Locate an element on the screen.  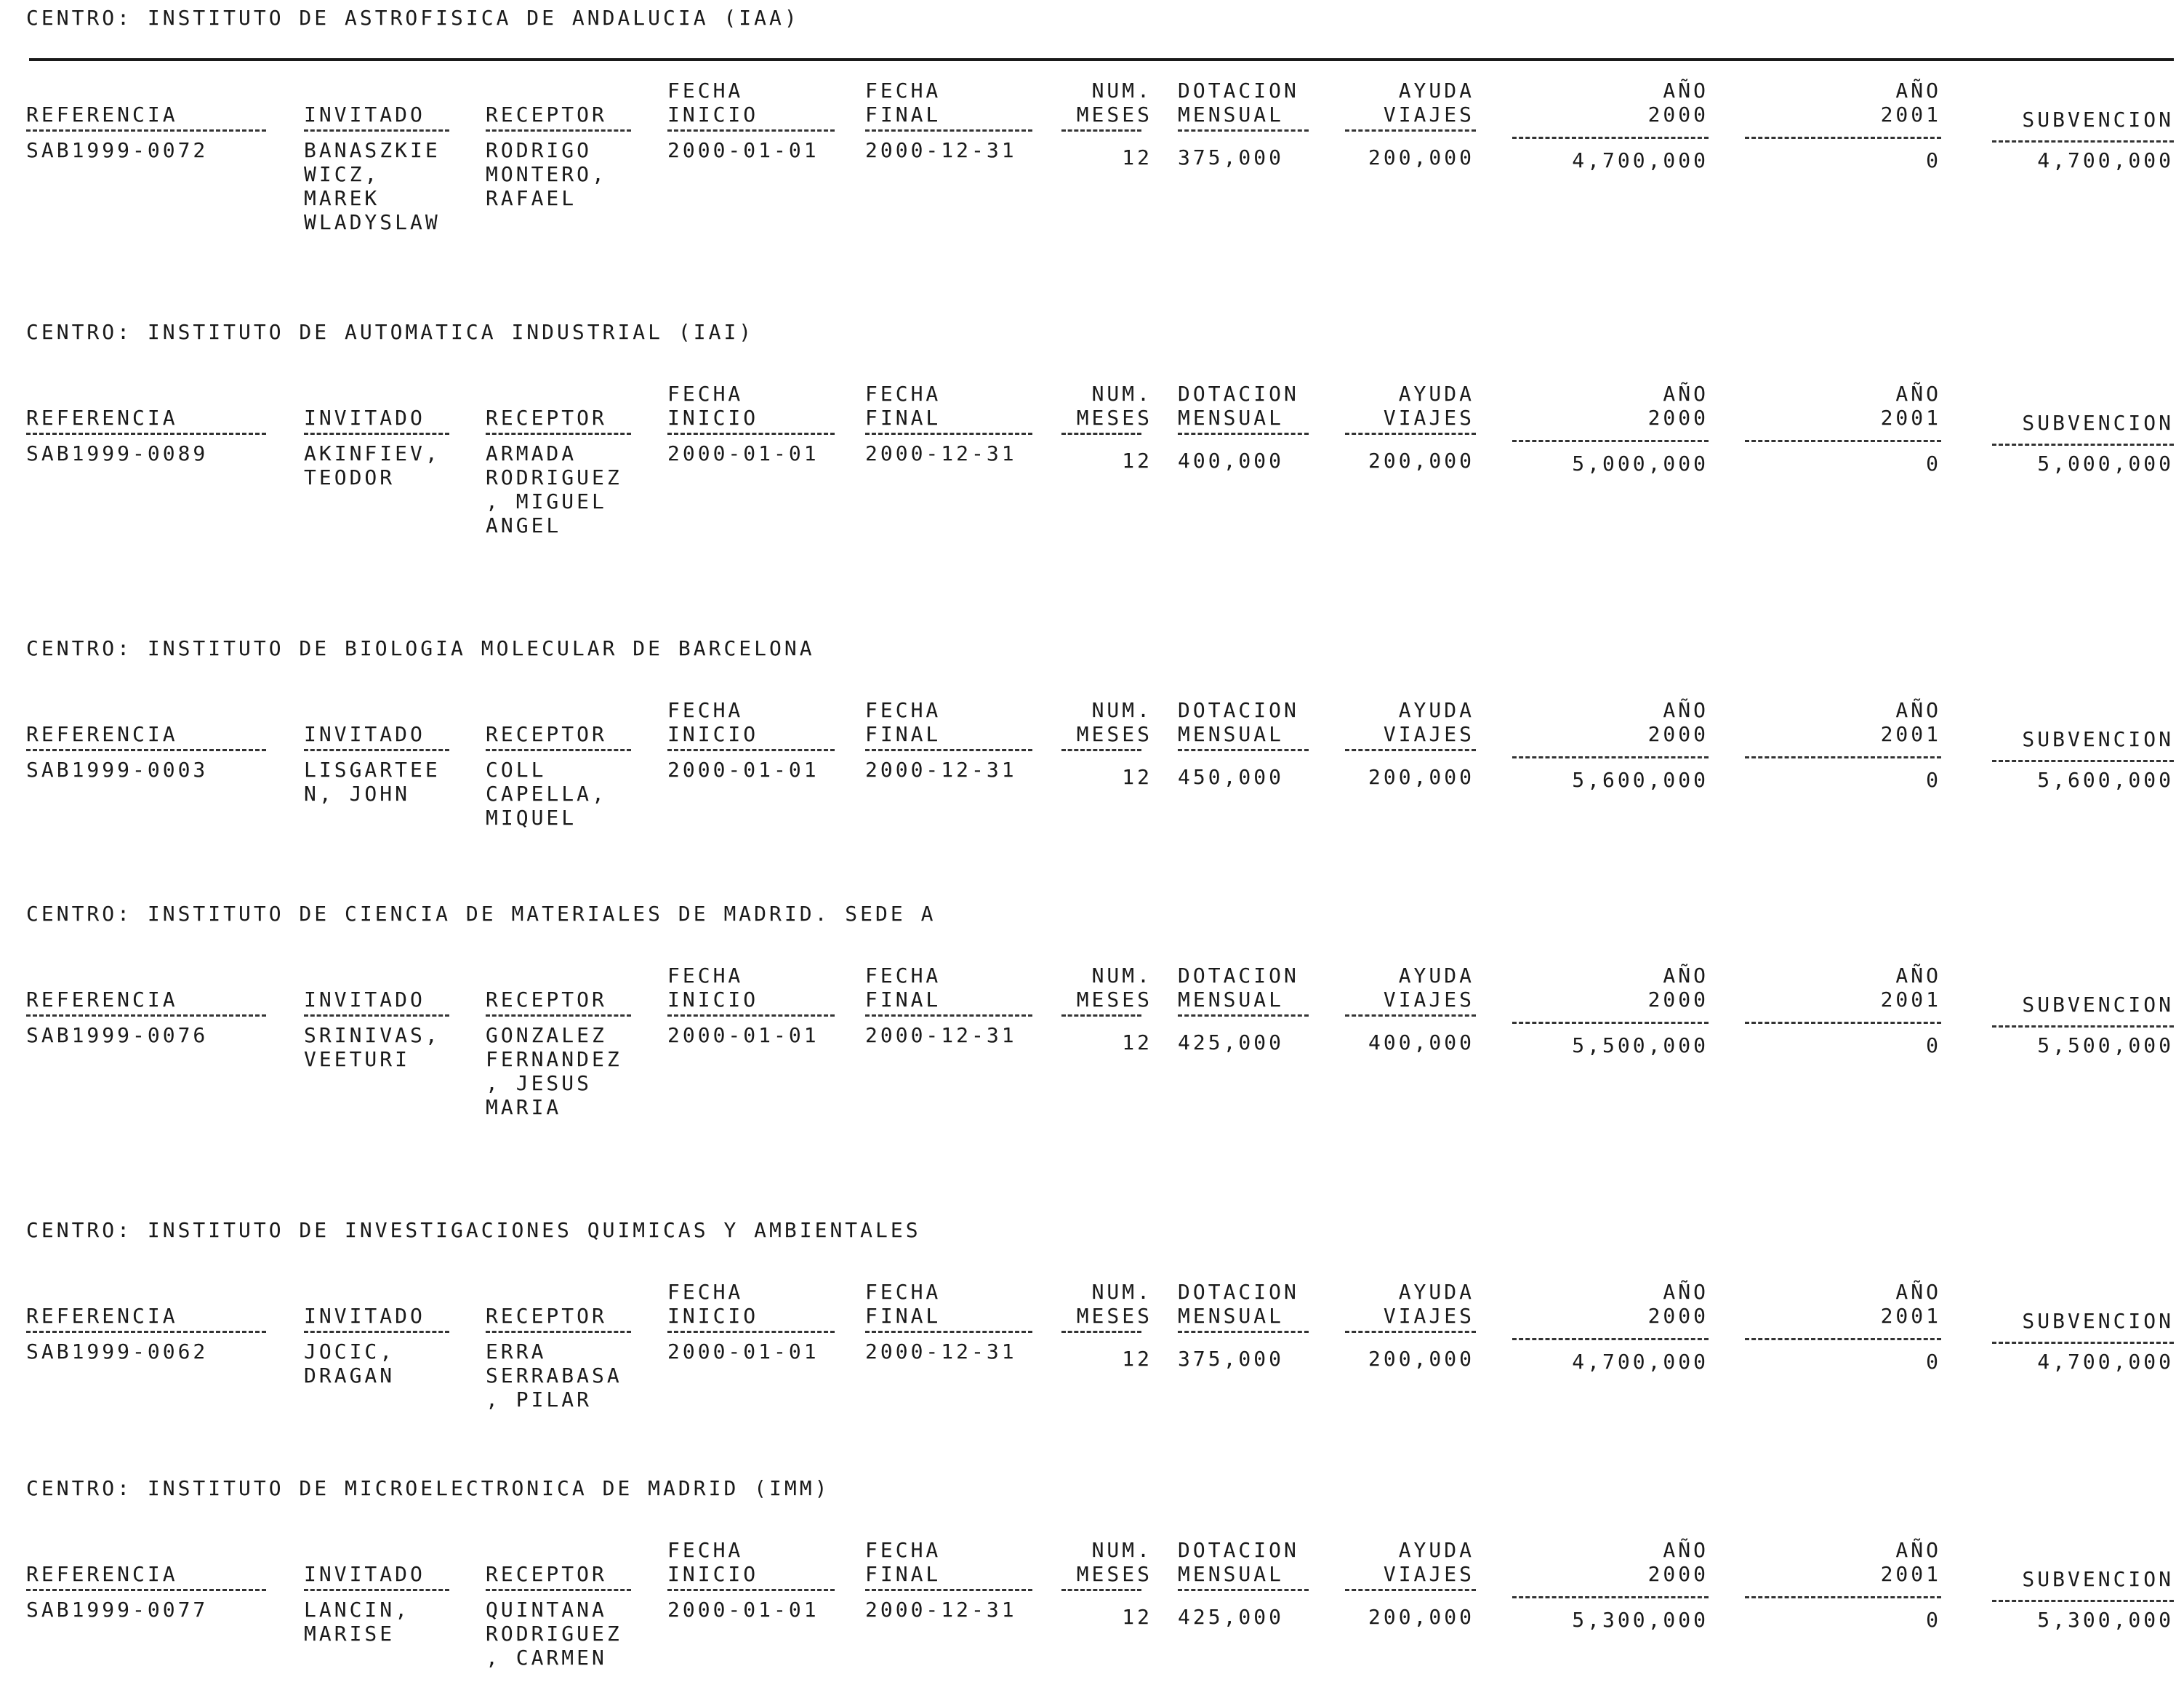
cell-receptor: ARMADA RODRIGUEZ , MIGUEL ANGEL is located at coordinates (554, 489).